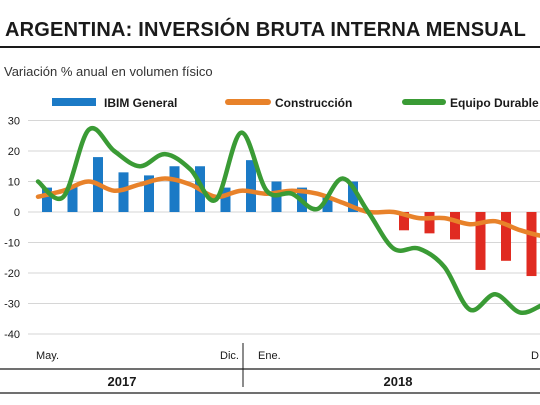 This screenshot has width=540, height=405. I want to click on title-rule, so click(270, 47).